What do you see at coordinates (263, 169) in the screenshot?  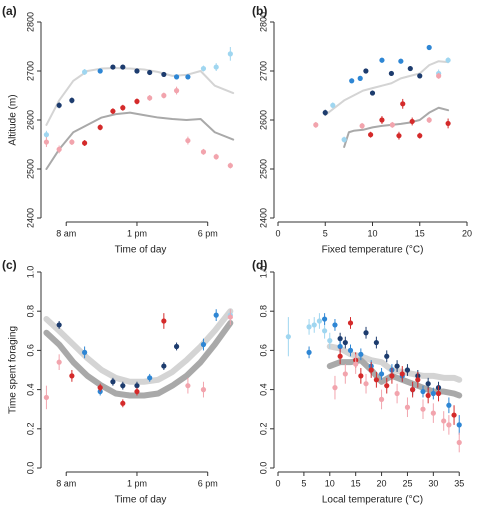 I see `y-tick-label: 2500` at bounding box center [263, 169].